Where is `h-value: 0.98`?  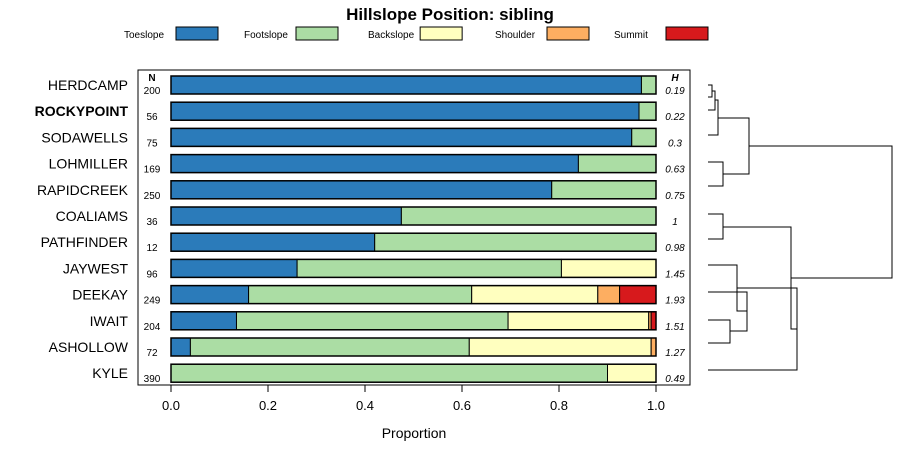 h-value: 0.98 is located at coordinates (675, 248).